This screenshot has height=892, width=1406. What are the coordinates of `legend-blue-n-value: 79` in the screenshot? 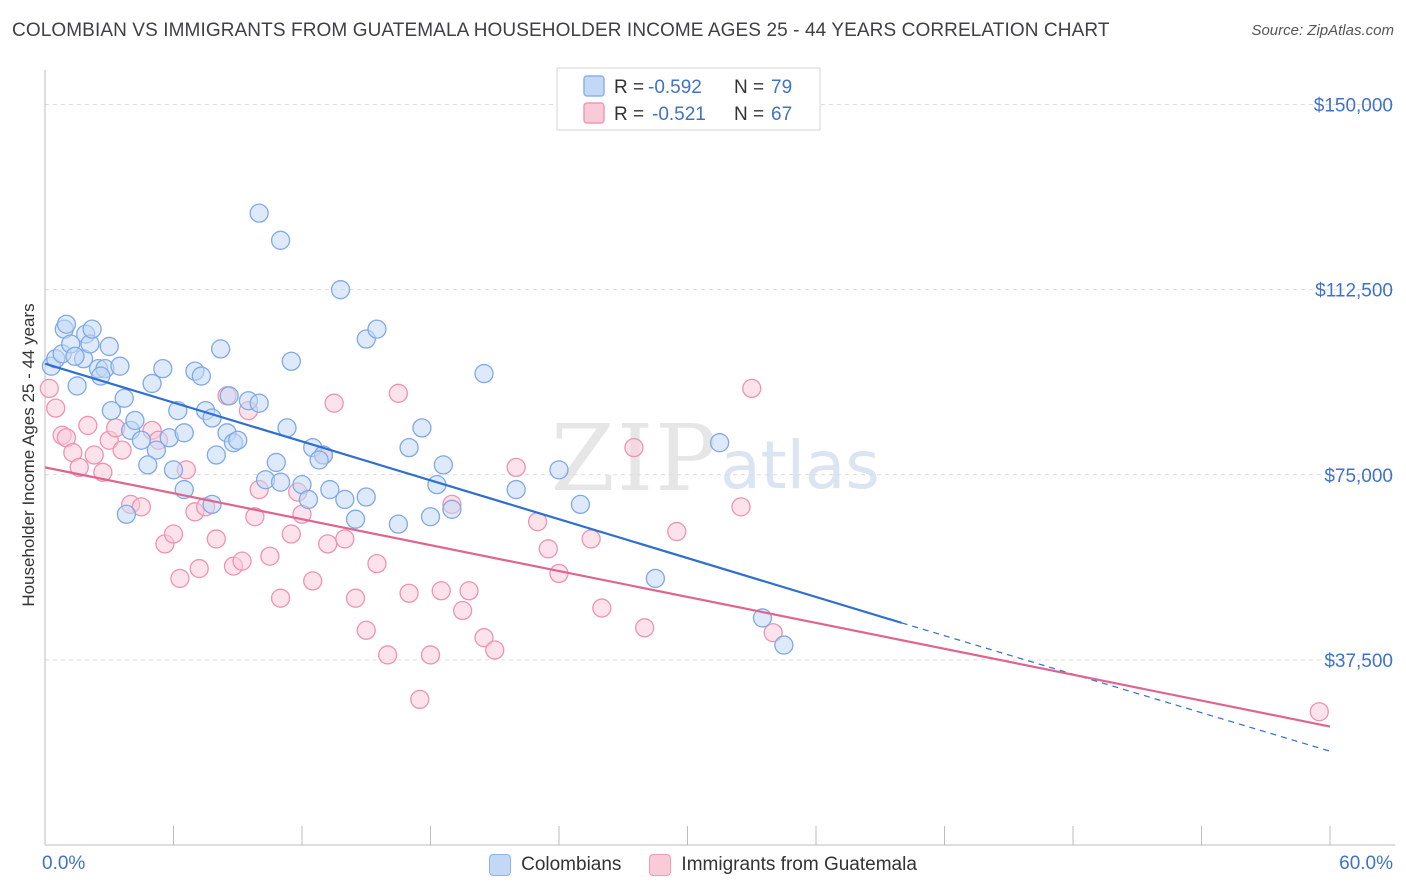 It's located at (781, 87).